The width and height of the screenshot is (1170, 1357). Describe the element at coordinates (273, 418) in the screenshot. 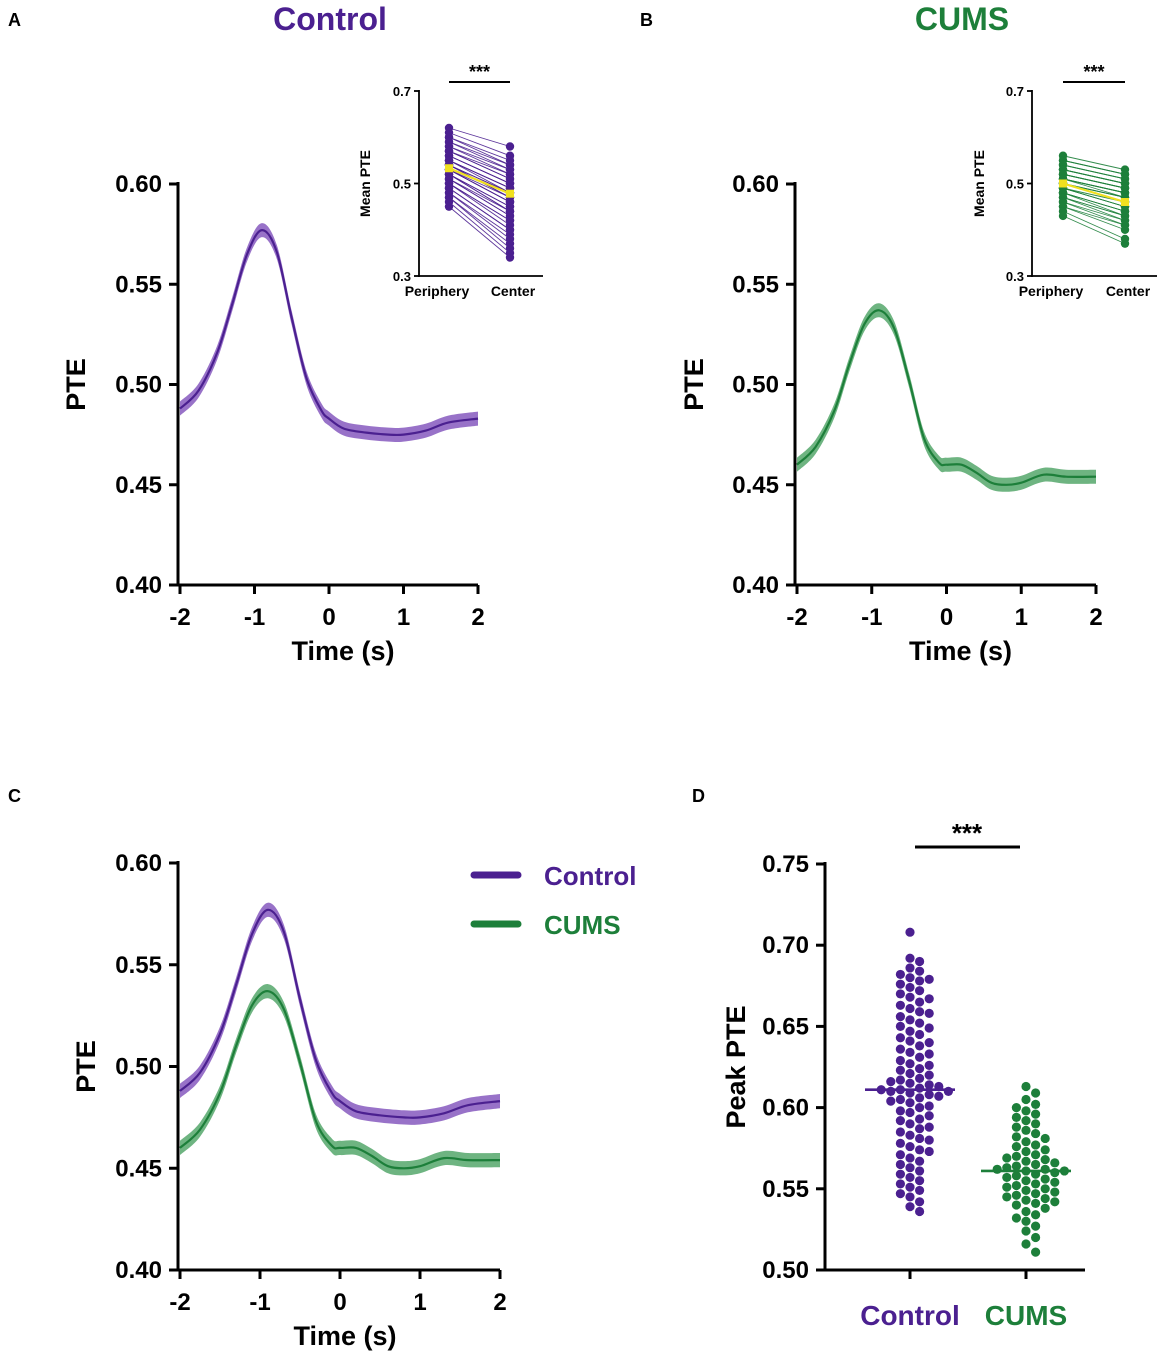

I see `plot-a: 0.40 0.45 0.50 0.55 0.60 -2 -1 0 1 2 Time (s) PTE` at that location.